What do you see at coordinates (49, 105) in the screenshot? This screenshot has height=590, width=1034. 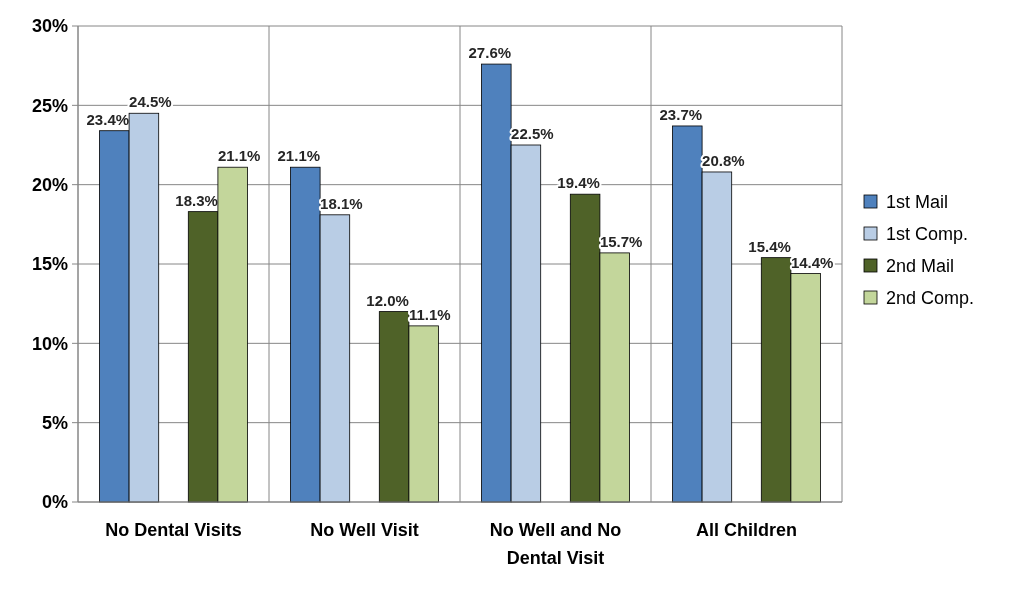 I see `y-tick-label: 25%` at bounding box center [49, 105].